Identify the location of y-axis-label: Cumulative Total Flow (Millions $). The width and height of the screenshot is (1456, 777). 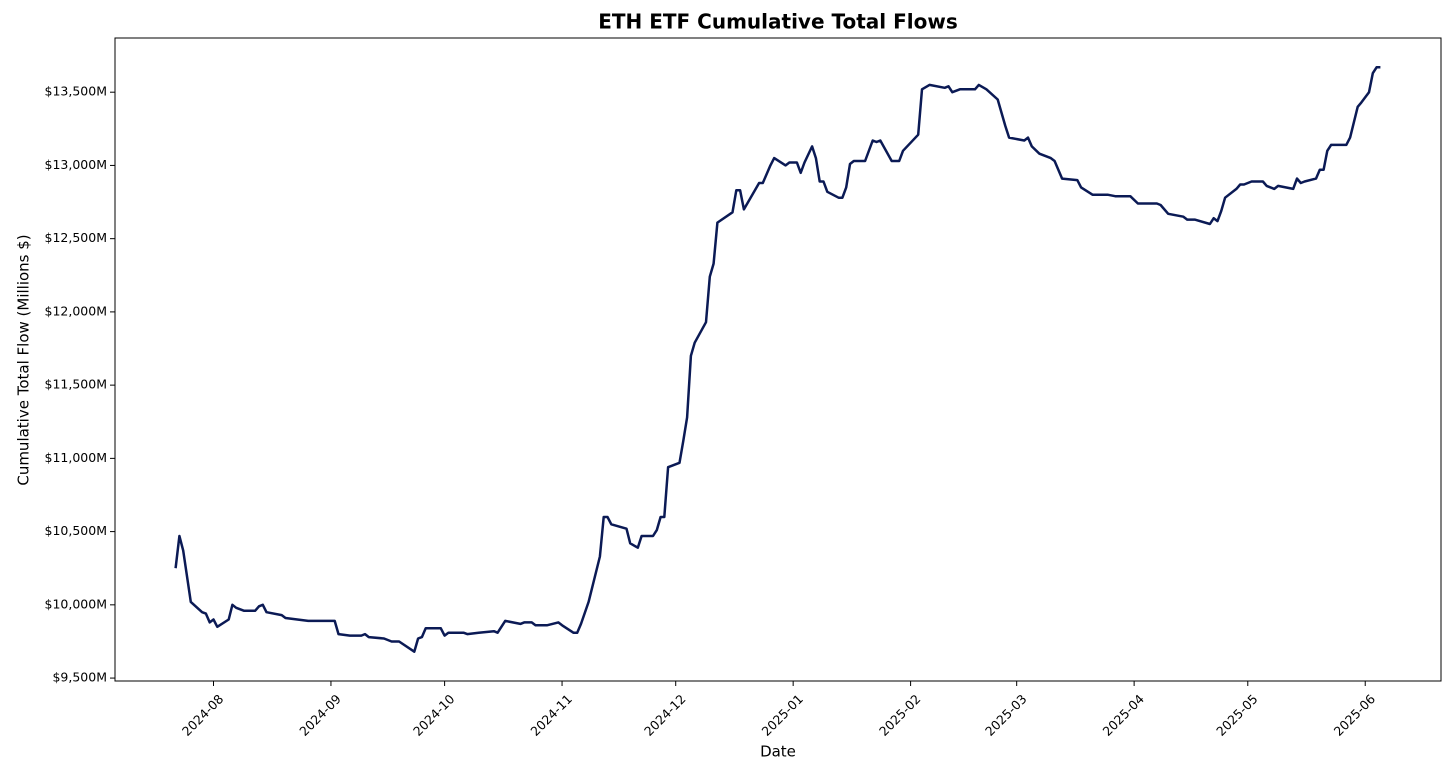
(24, 359).